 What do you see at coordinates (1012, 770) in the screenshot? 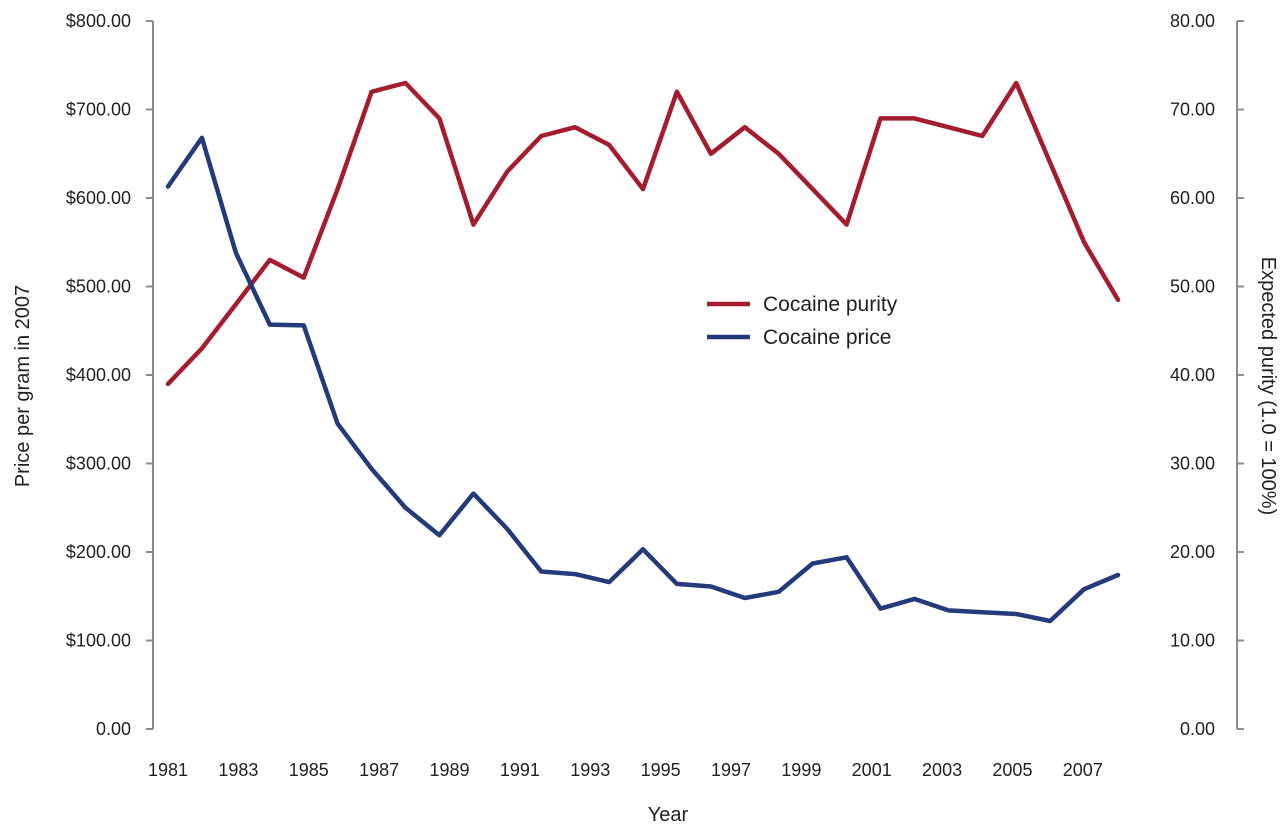
I see `x-tick-label: 2005` at bounding box center [1012, 770].